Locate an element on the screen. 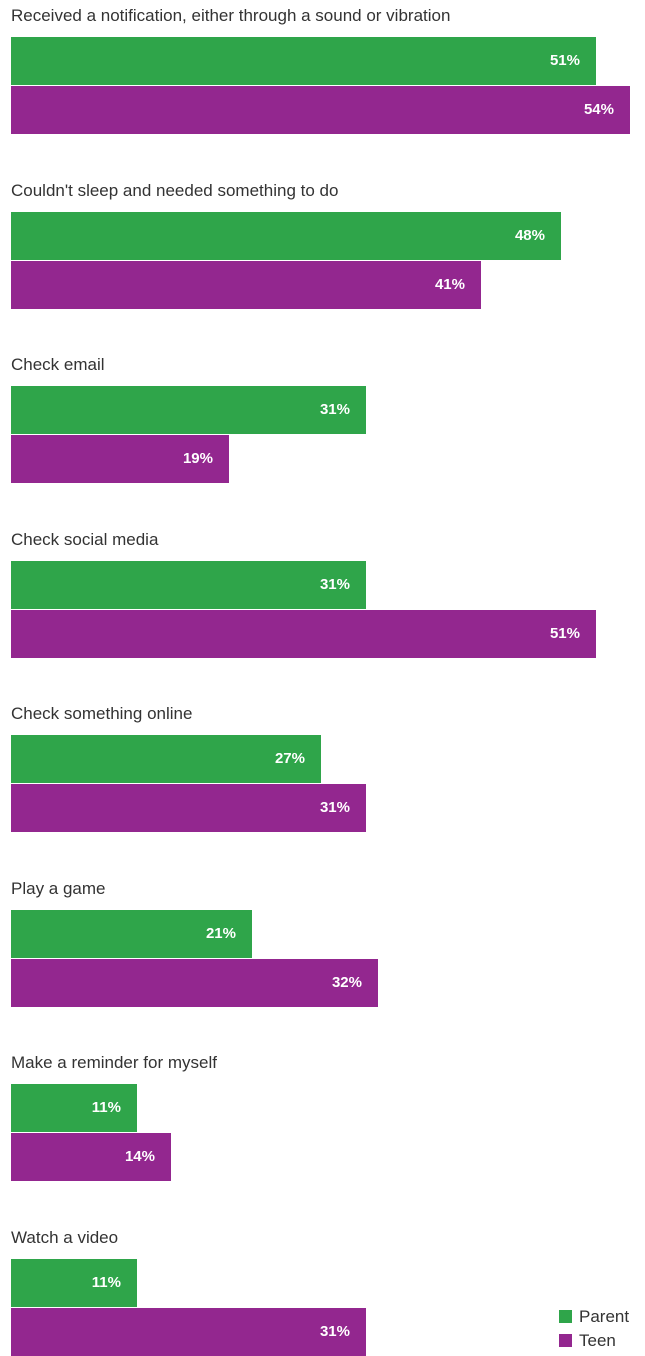  bar-parent-play-a-game: 21% is located at coordinates (131, 933).